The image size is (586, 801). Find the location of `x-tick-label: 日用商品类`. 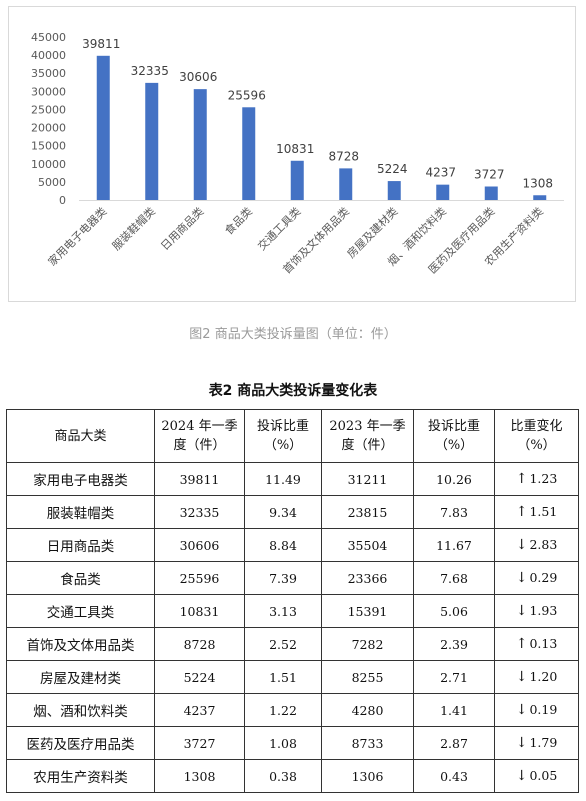

x-tick-label: 日用商品类 is located at coordinates (182, 228).